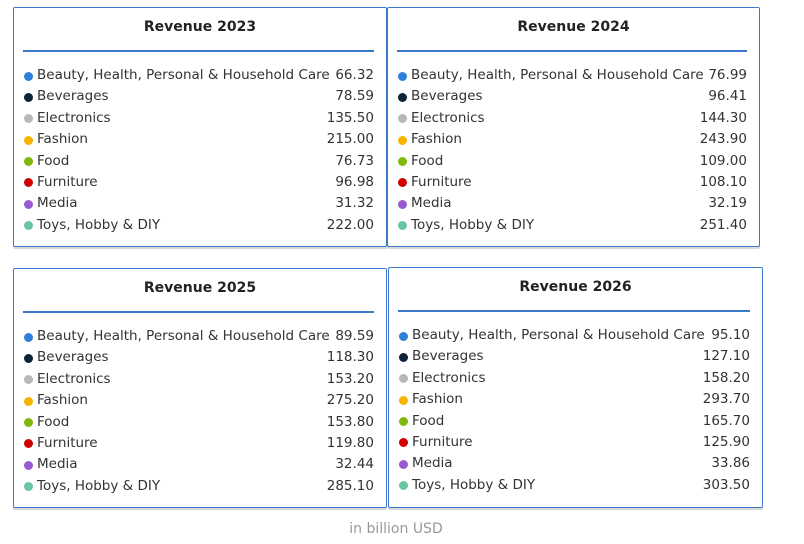 Image resolution: width=804 pixels, height=544 pixels. I want to click on category-value: 95.10, so click(730, 335).